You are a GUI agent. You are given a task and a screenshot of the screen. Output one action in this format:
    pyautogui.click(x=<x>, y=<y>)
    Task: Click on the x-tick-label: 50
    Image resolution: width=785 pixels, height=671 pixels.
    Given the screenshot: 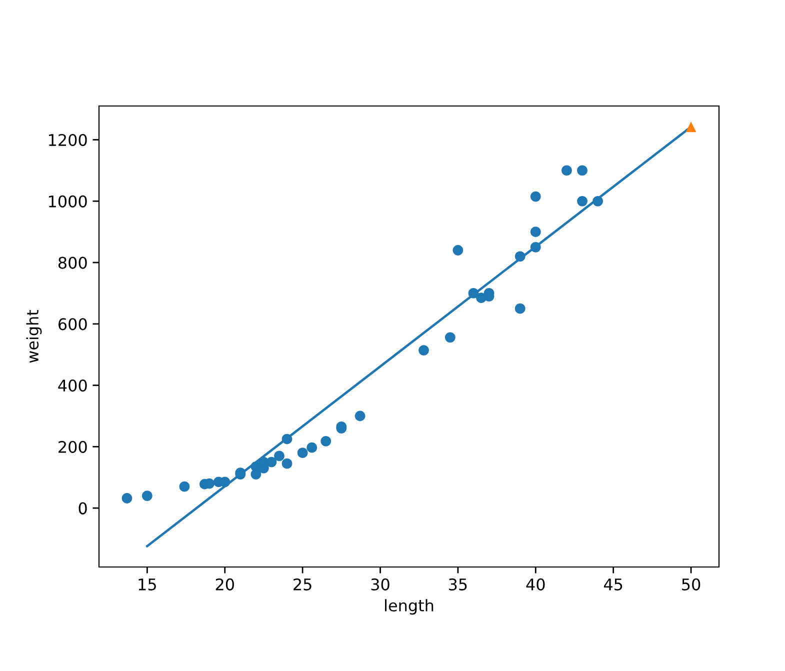 What is the action you would take?
    pyautogui.click(x=691, y=584)
    